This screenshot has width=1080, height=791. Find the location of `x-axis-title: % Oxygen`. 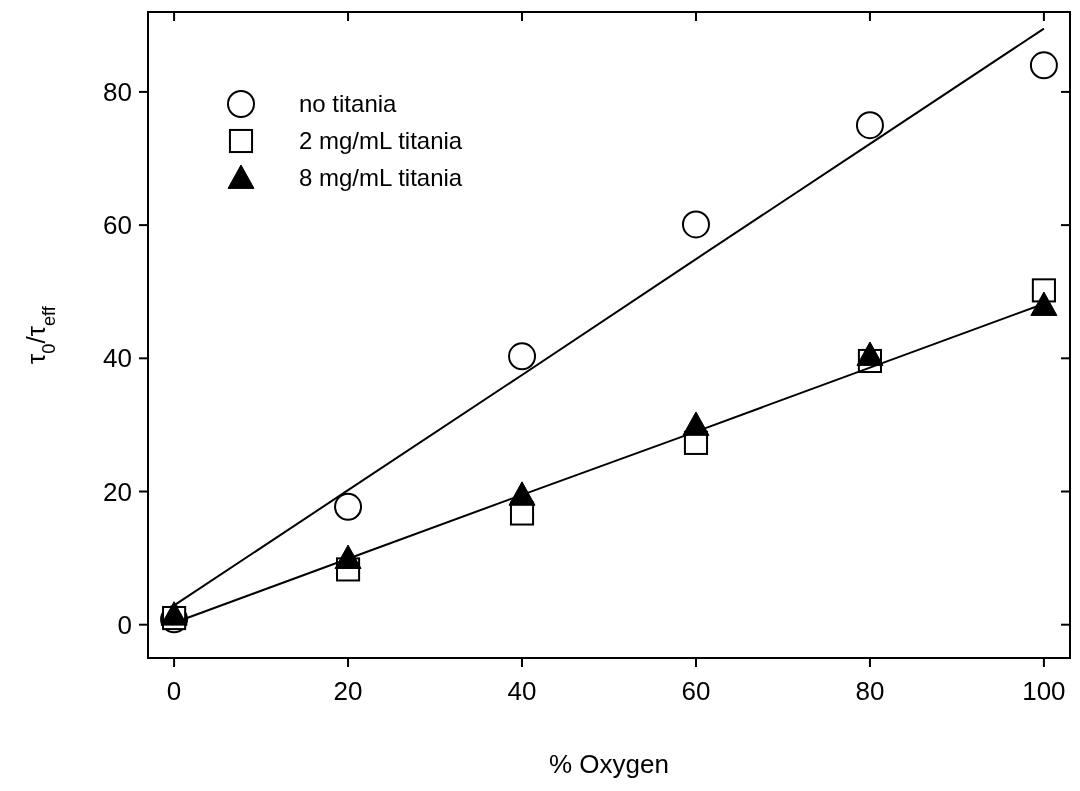

x-axis-title: % Oxygen is located at coordinates (609, 764).